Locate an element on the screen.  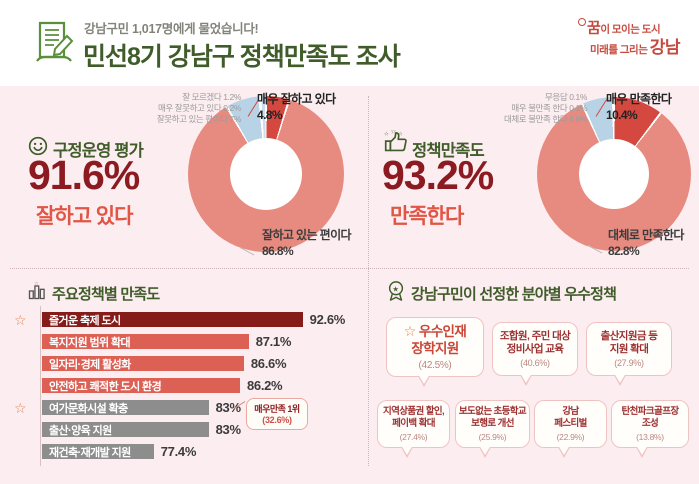
logo-line2-big: 강남 is located at coordinates (665, 47).